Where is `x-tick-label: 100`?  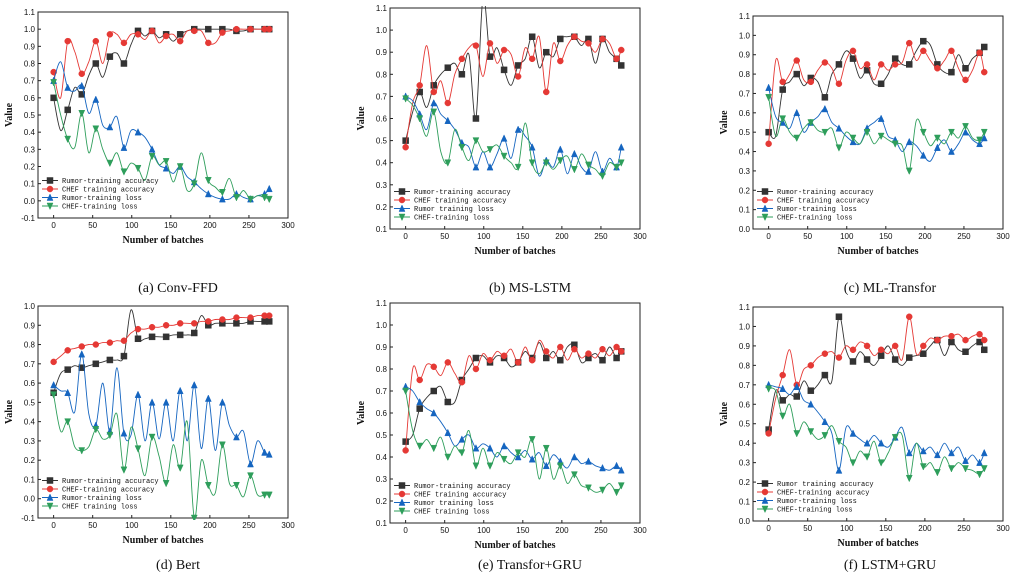 x-tick-label: 100 is located at coordinates (132, 525).